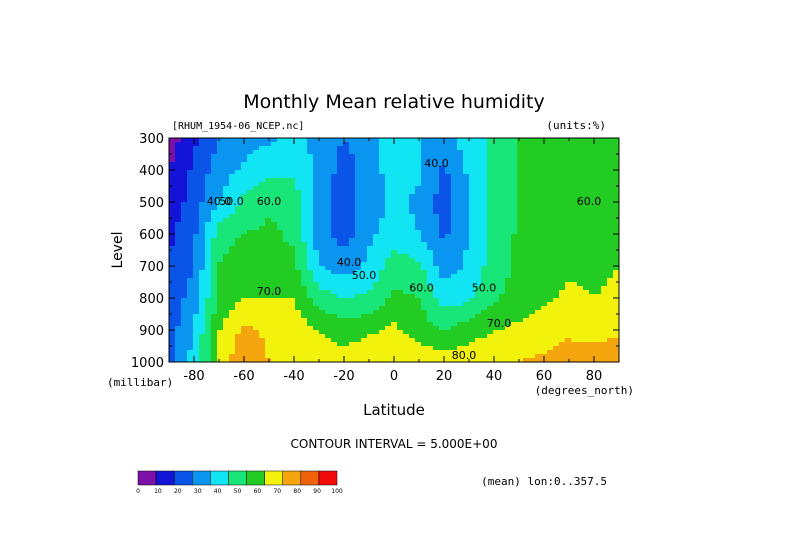 Image resolution: width=789 pixels, height=558 pixels. I want to click on colorbar-level-label: 100, so click(337, 491).